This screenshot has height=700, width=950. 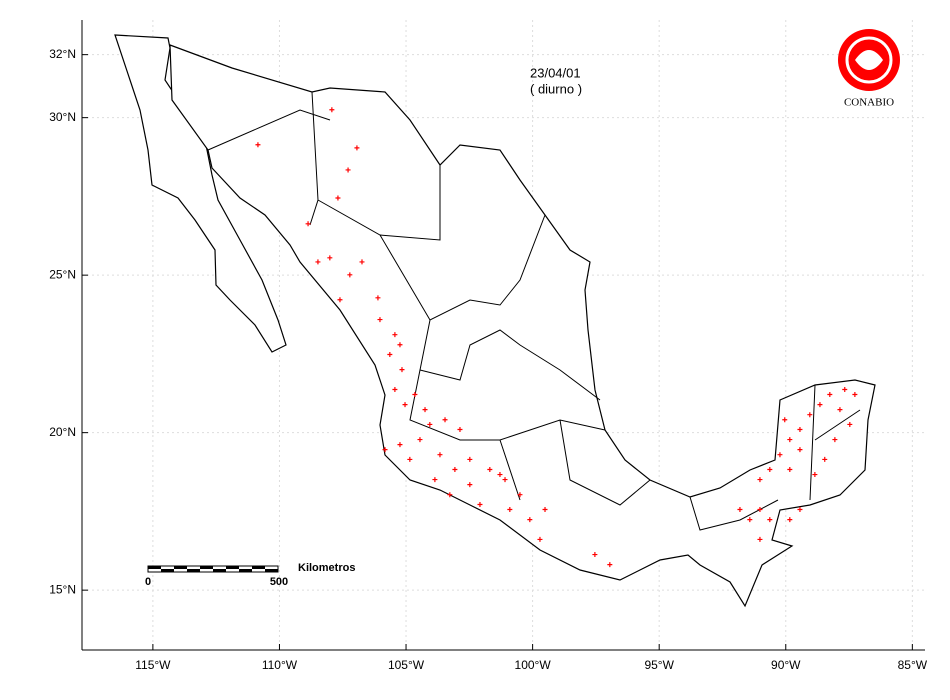 I want to click on scale-bar: 0 500 Kilometros, so click(x=250, y=575).